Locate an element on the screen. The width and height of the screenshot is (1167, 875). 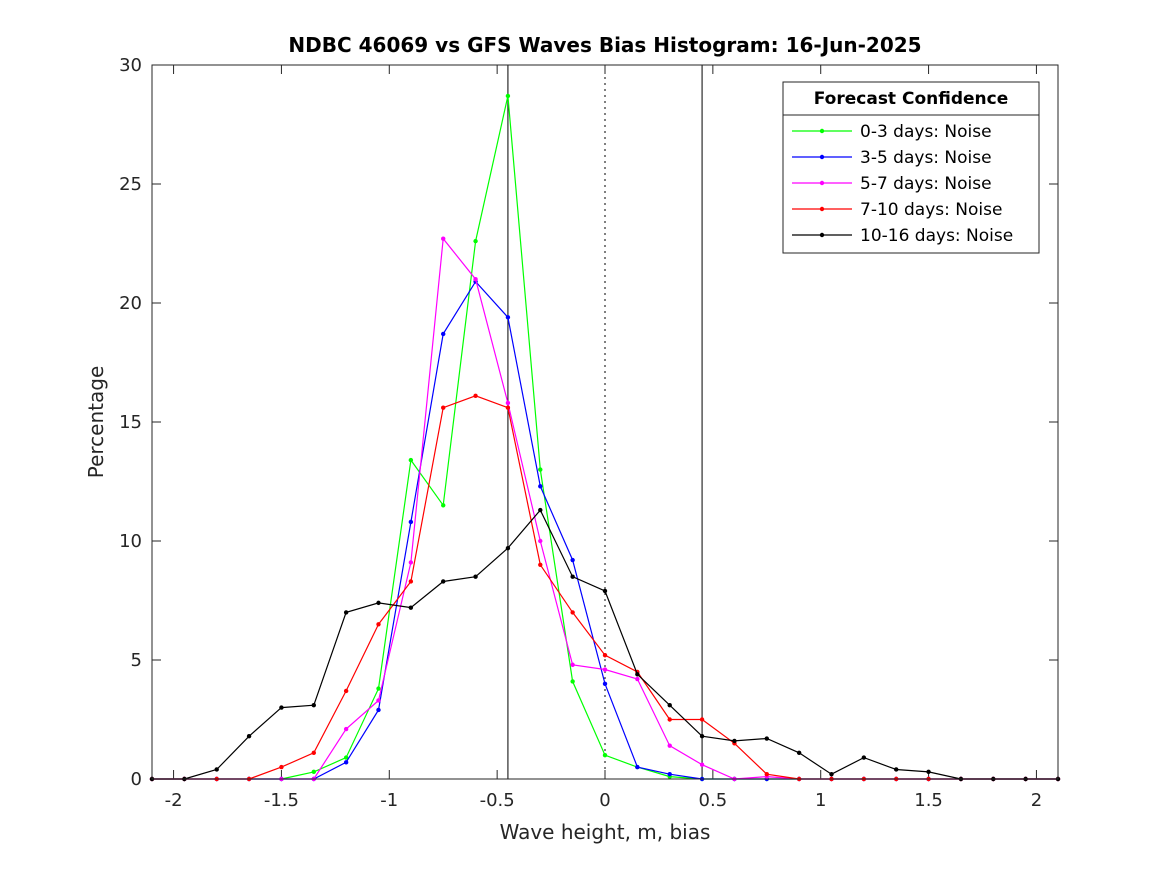
x-axis-label: Wave height, m, bias is located at coordinates (605, 832).